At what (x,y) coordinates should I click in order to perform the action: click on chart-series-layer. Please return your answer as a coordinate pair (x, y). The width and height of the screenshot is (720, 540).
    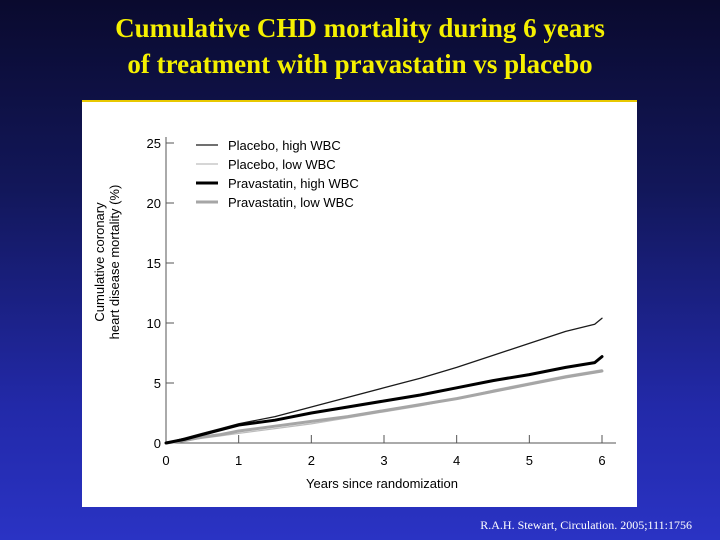
    Looking at the image, I should click on (384, 381).